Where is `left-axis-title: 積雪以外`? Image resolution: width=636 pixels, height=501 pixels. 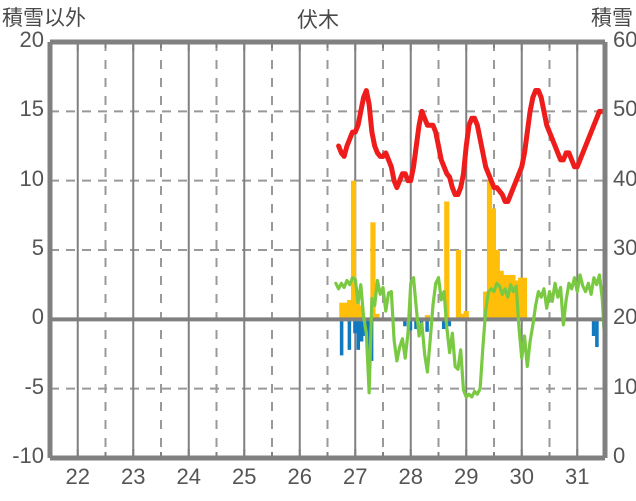 left-axis-title: 積雪以外 is located at coordinates (44, 18).